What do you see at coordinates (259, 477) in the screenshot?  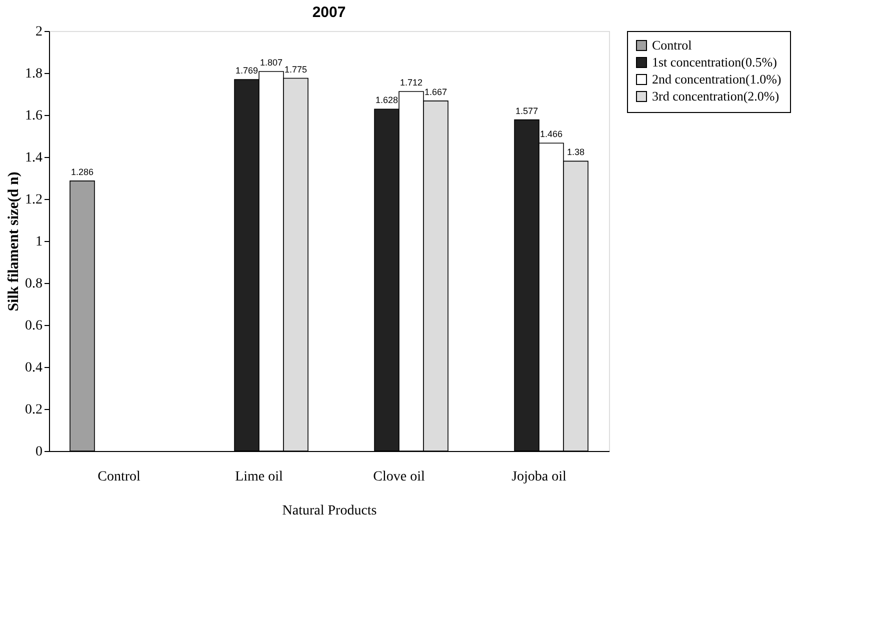 I see `x-tick-label: Lime oil` at bounding box center [259, 477].